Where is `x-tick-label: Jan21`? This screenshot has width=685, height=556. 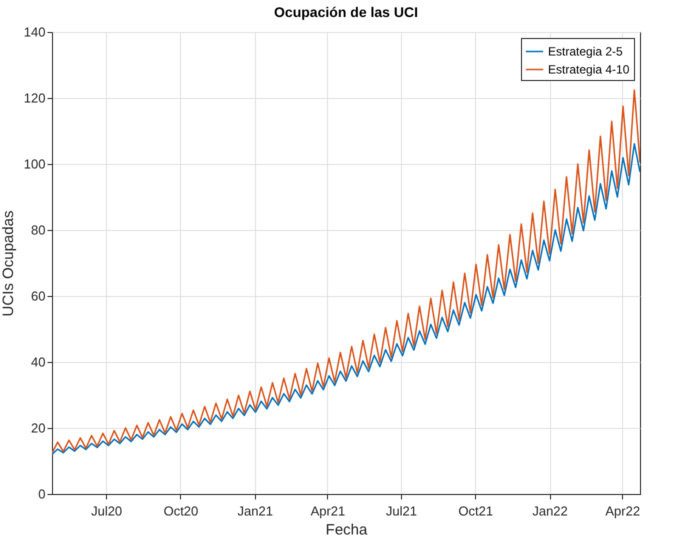
x-tick-label: Jan21 is located at coordinates (255, 511).